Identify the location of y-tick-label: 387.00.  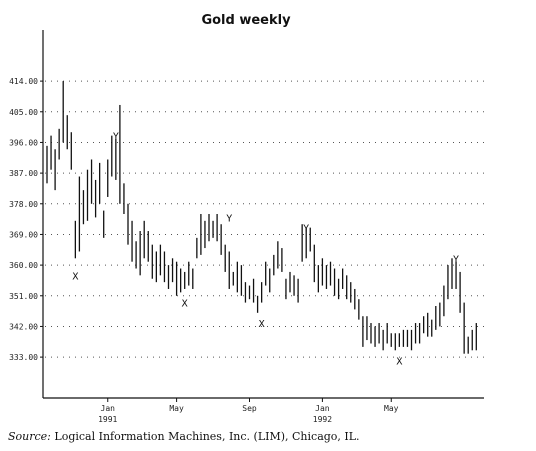
(23, 173).